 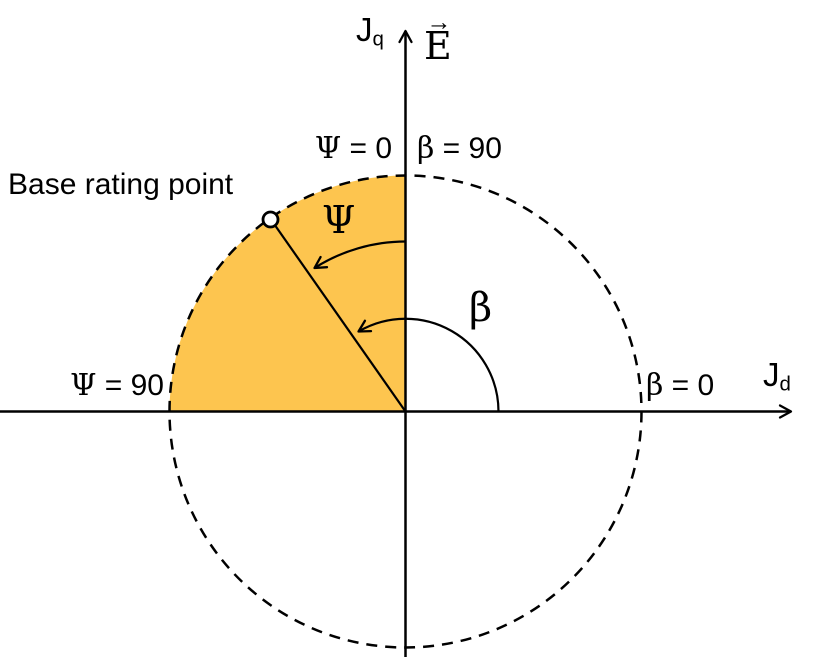 I want to click on beta-angle-arc, so click(x=428, y=364).